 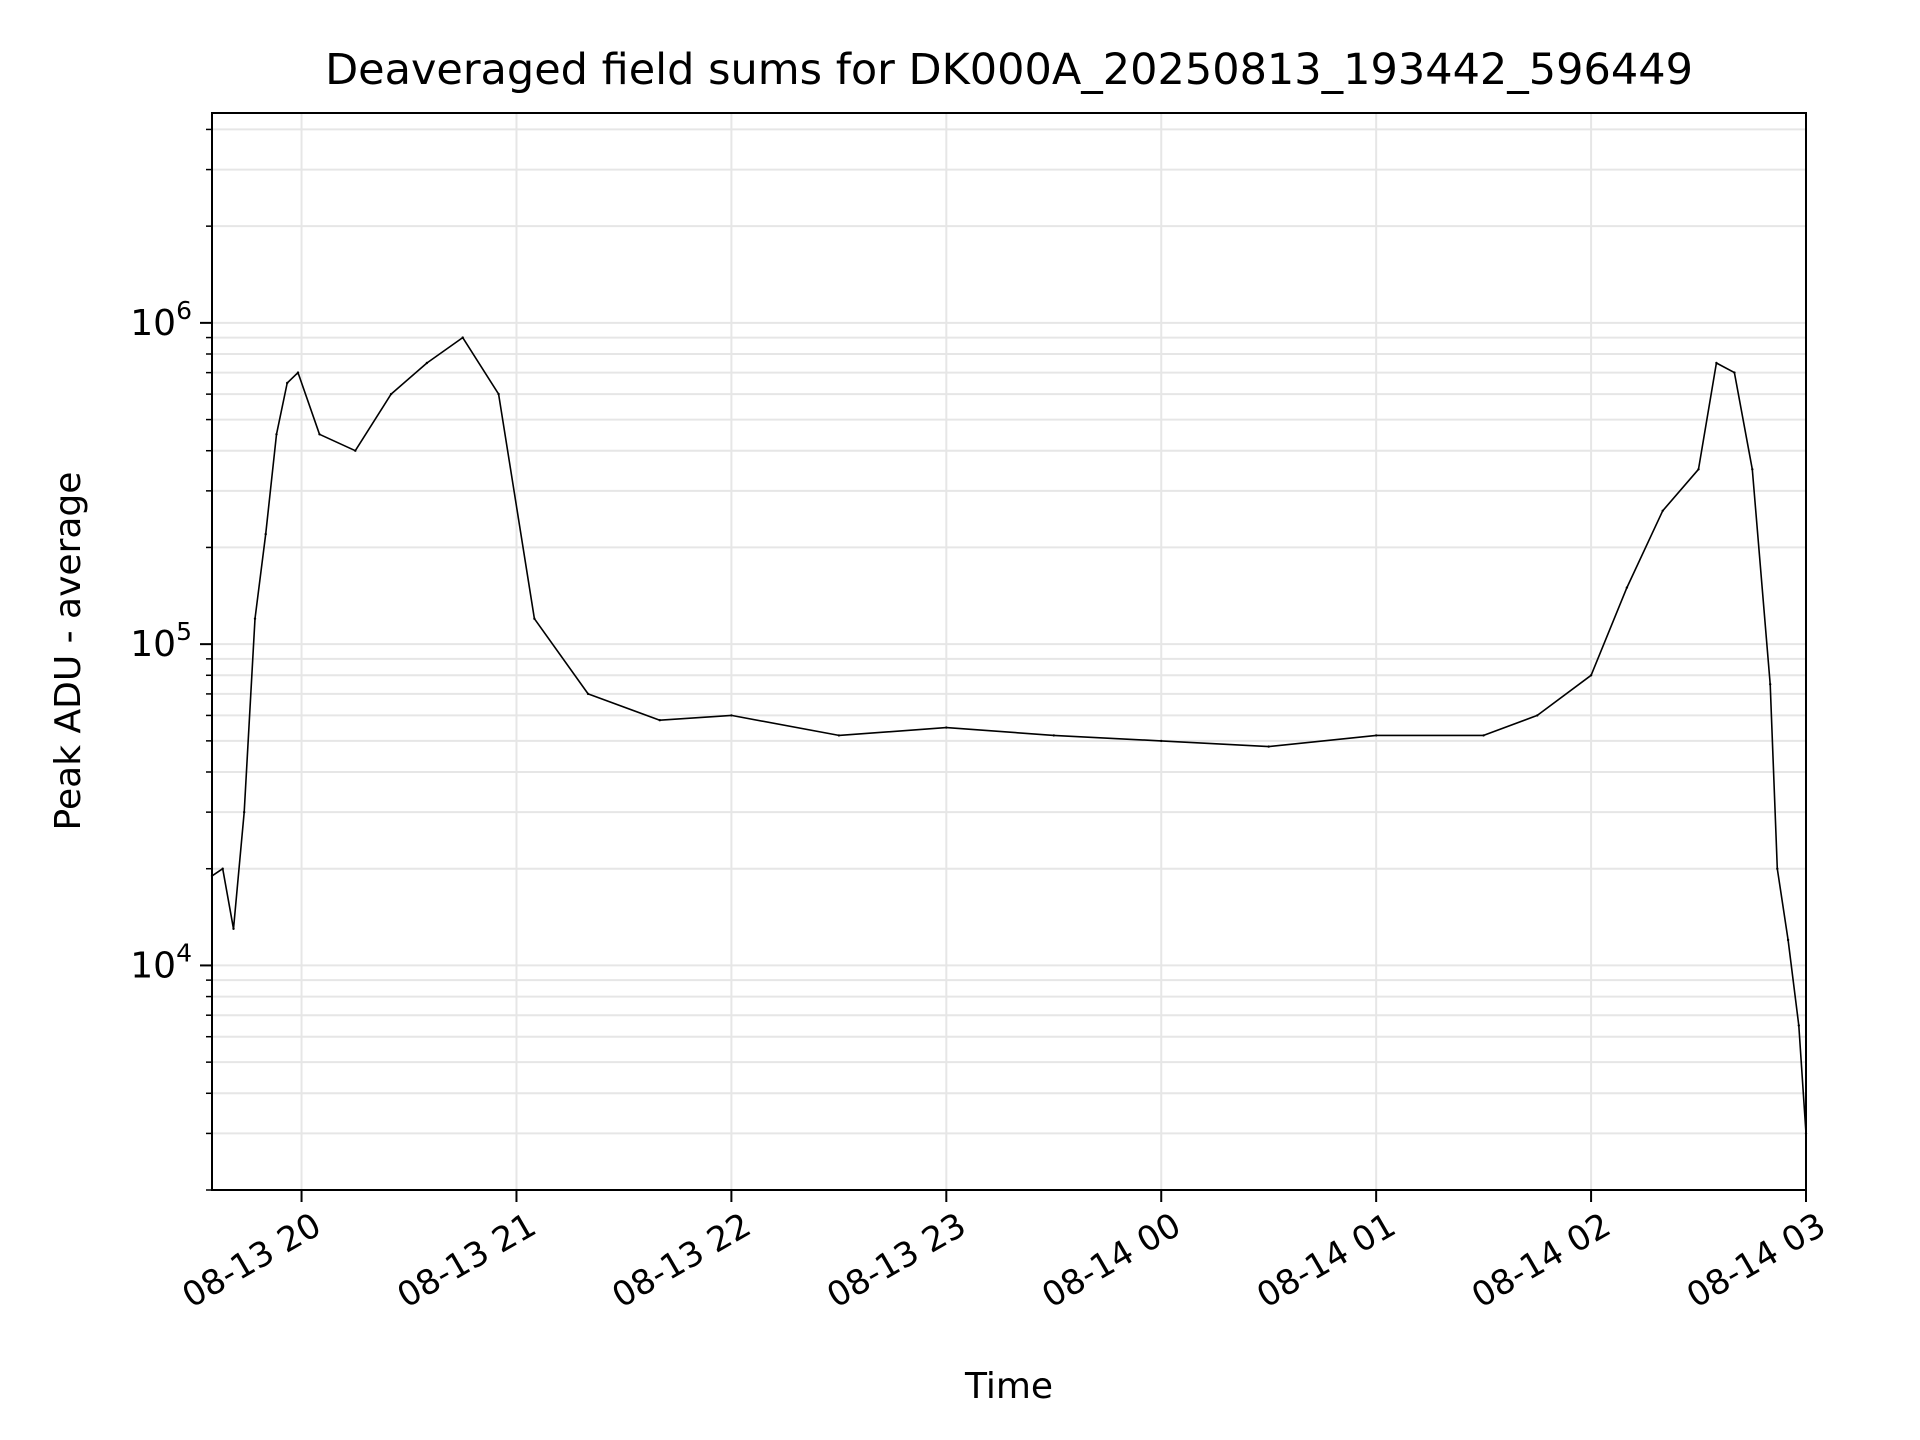 I want to click on y-tick-label: 10⁶, so click(x=161, y=320).